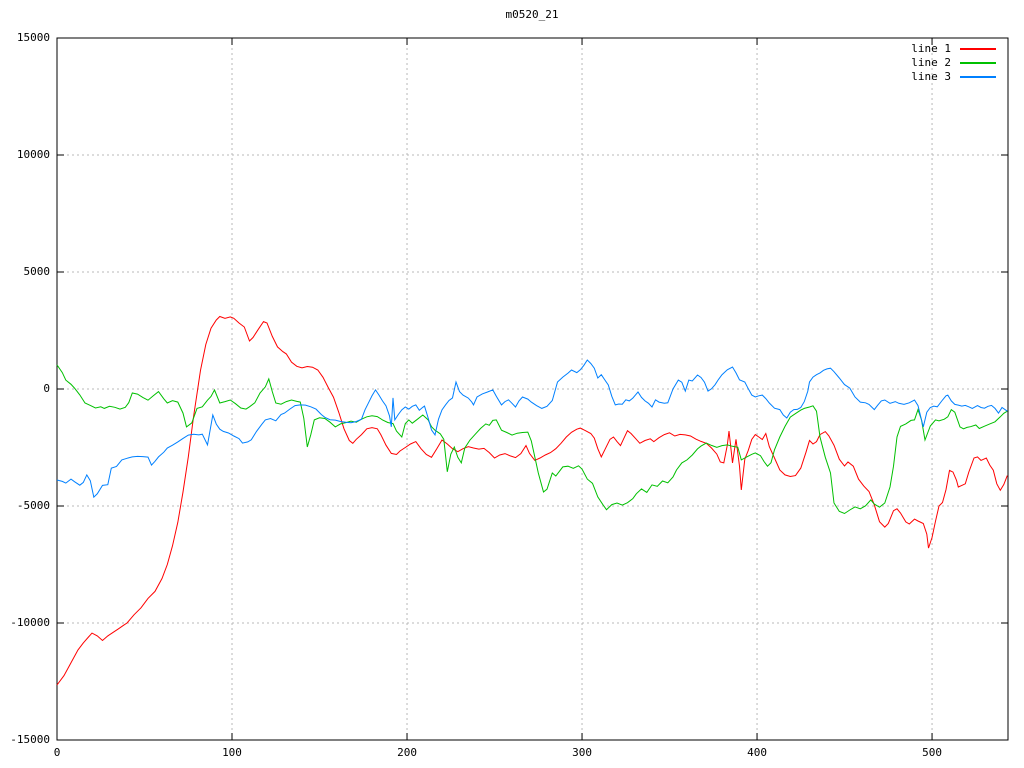 Image resolution: width=1024 pixels, height=768 pixels. What do you see at coordinates (37, 271) in the screenshot?
I see `y-tick-label: 5000` at bounding box center [37, 271].